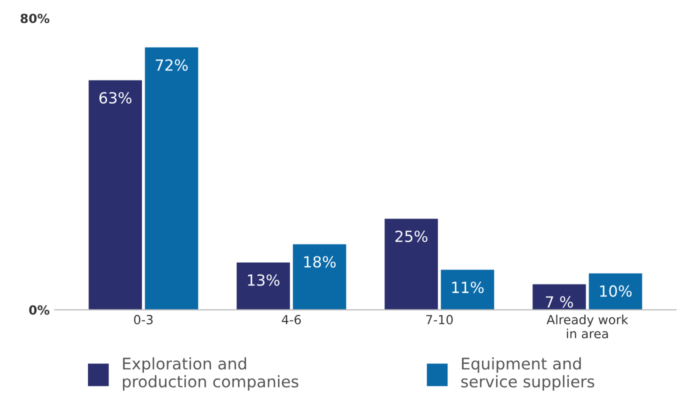 This screenshot has width=683, height=405. What do you see at coordinates (115, 98) in the screenshot?
I see `data-label: 63%` at bounding box center [115, 98].